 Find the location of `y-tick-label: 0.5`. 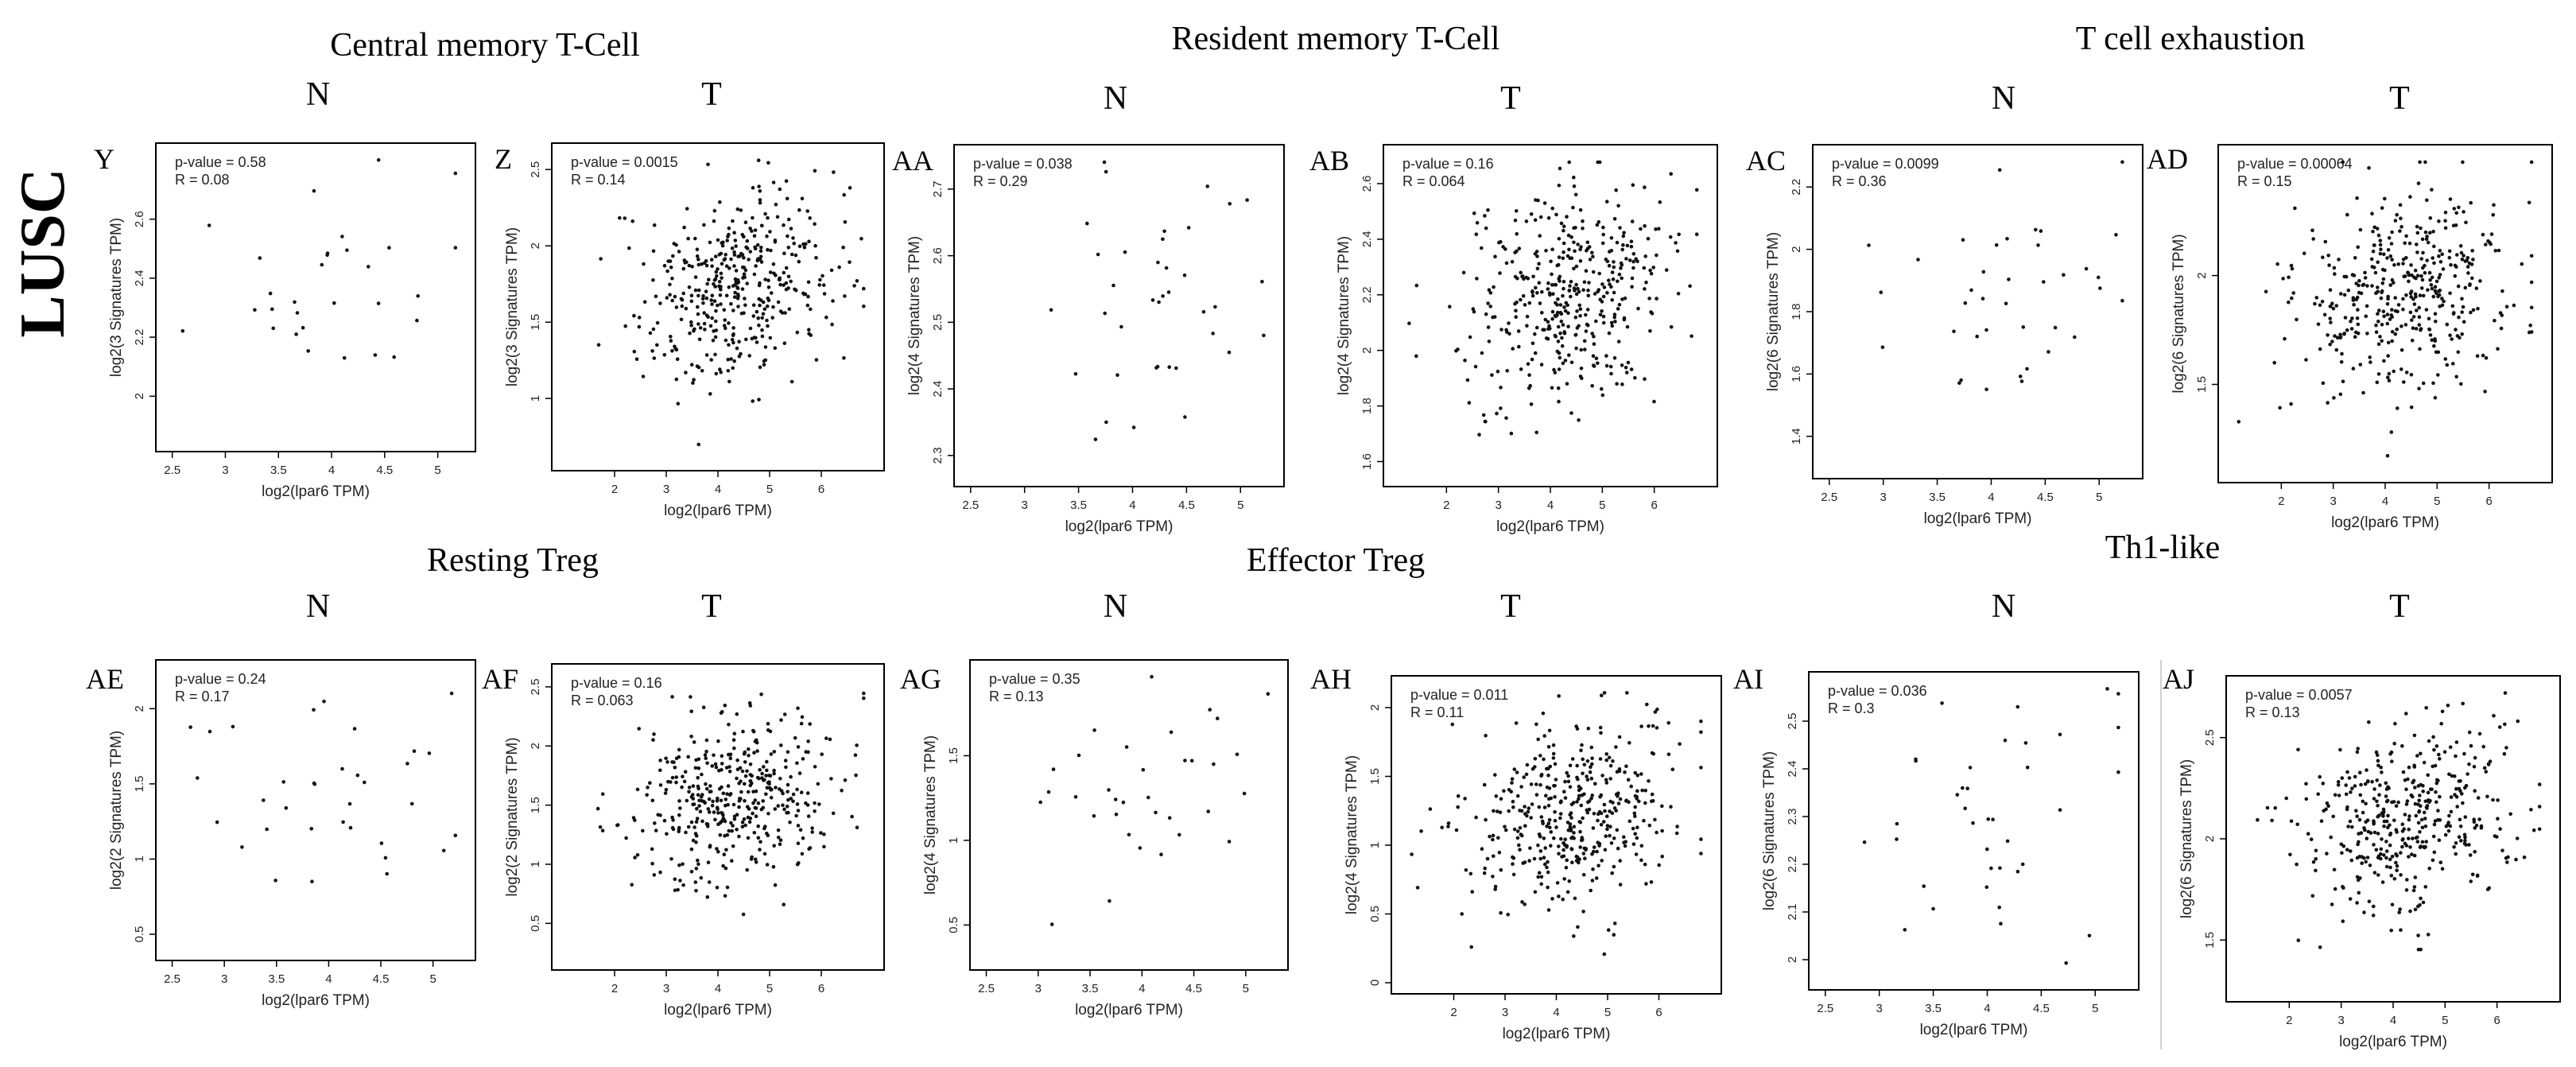

y-tick-label: 0.5 is located at coordinates (1375, 914).